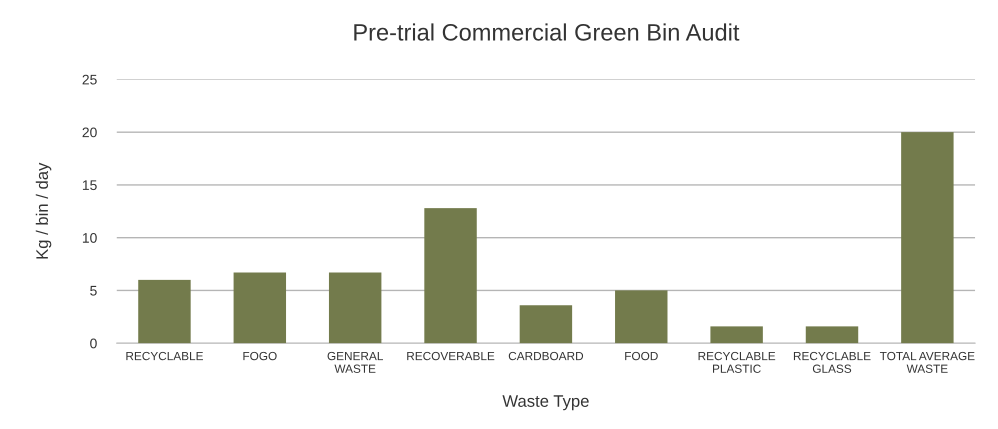 The height and width of the screenshot is (429, 998). I want to click on x-axis-title: Waste Type, so click(545, 402).